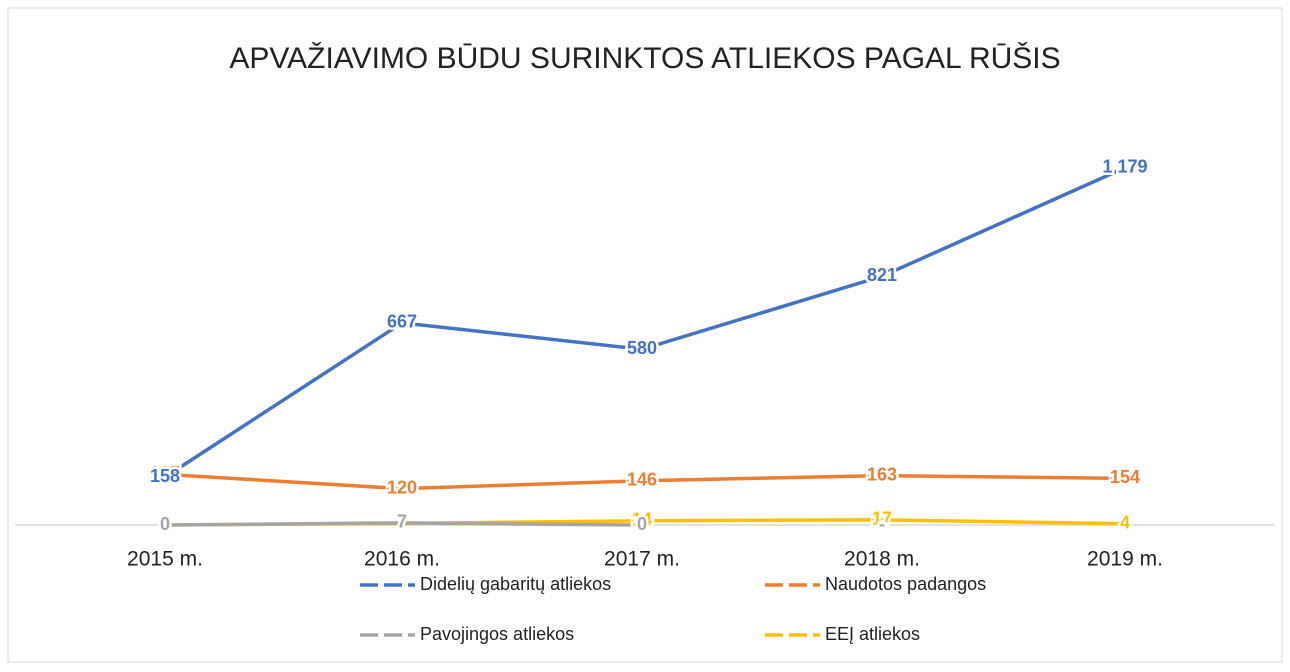  Describe the element at coordinates (882, 275) in the screenshot. I see `data-label: 821` at that location.